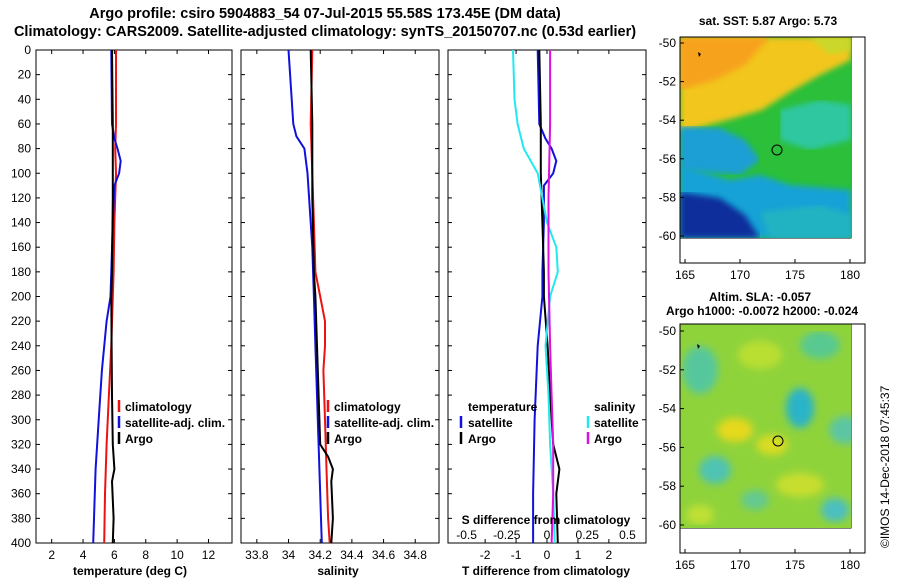 Image resolution: width=900 pixels, height=580 pixels. I want to click on series-line-salinity-argo, so click(551, 297).